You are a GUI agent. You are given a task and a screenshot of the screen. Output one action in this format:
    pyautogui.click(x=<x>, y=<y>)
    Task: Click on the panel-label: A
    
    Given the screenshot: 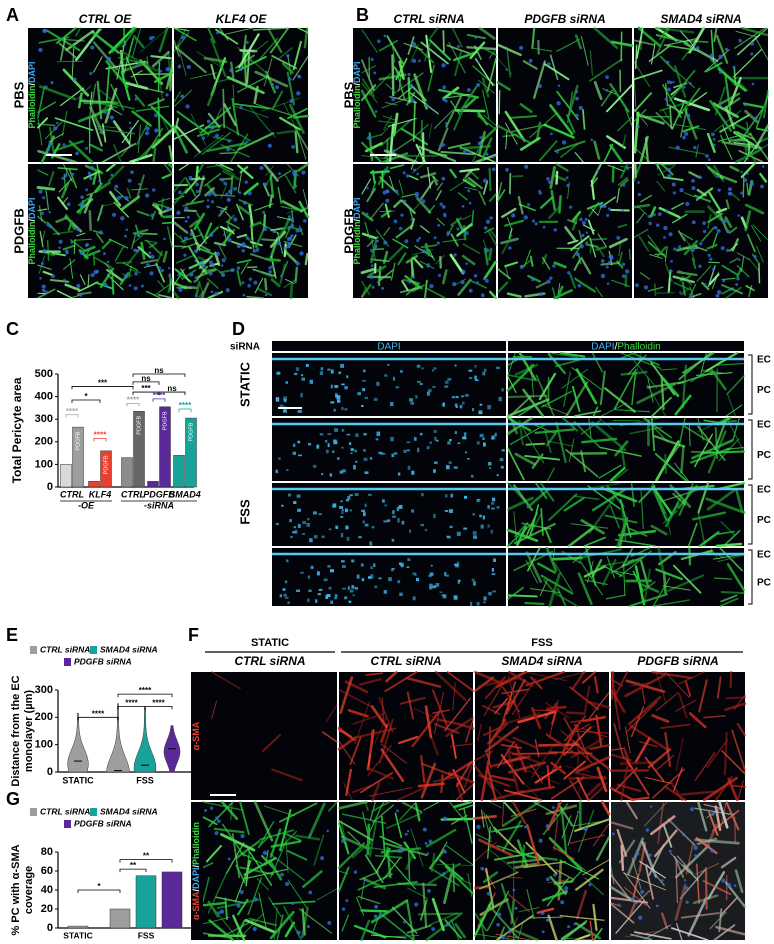 What is the action you would take?
    pyautogui.click(x=12, y=15)
    